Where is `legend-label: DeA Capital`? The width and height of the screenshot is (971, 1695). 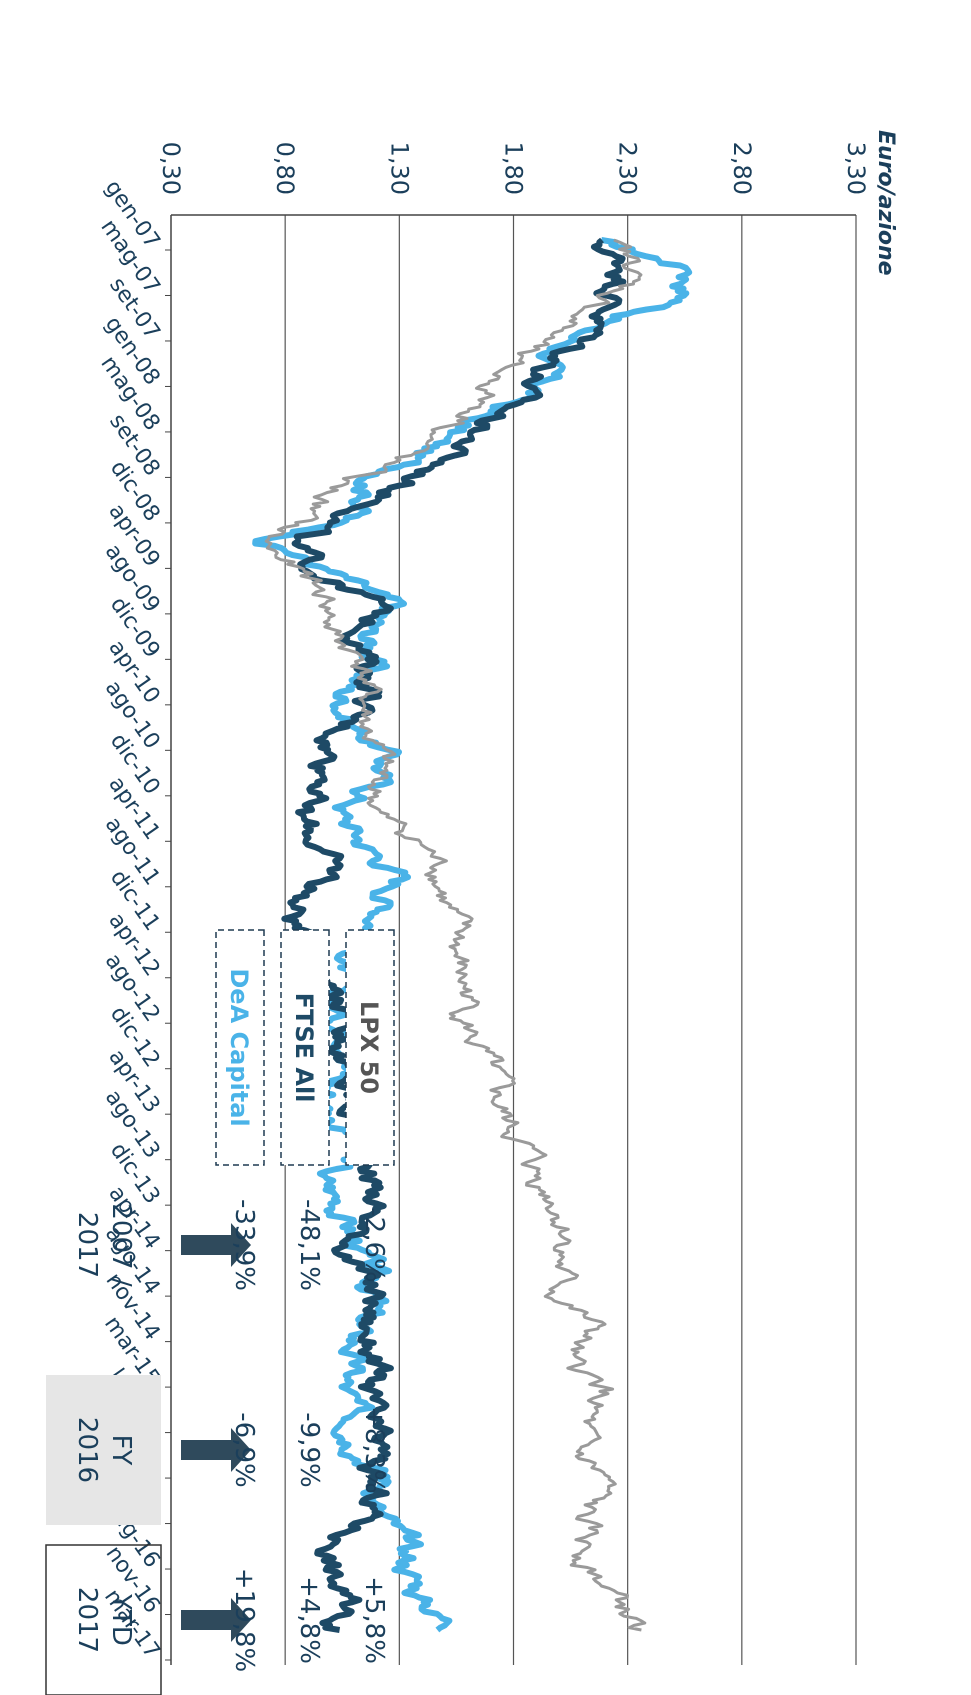 legend-label: DeA Capital is located at coordinates (239, 1047).